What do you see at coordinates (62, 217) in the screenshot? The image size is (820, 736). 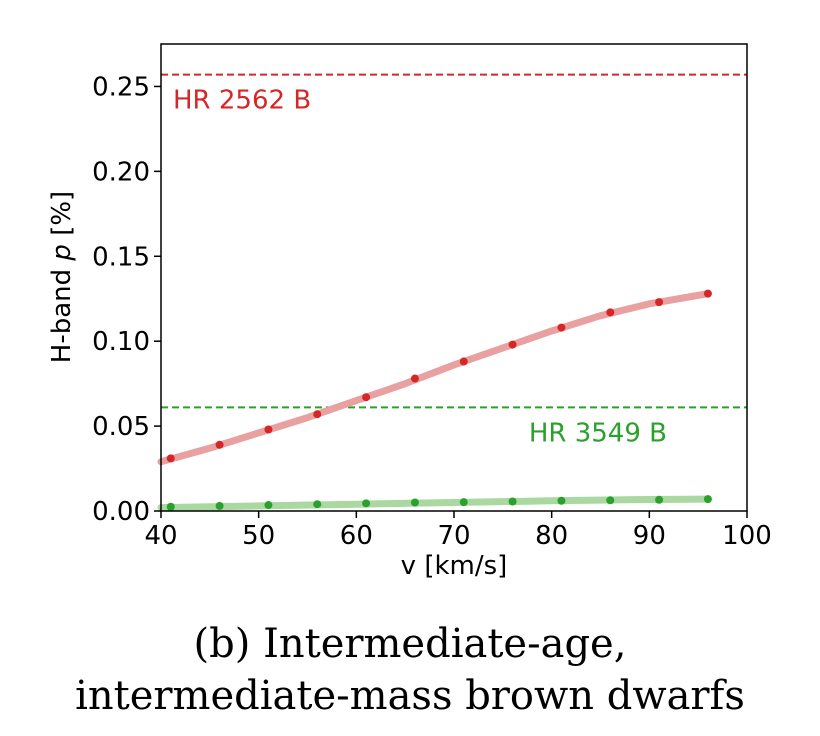 I see `y-axis-label-suffix: [%]` at bounding box center [62, 217].